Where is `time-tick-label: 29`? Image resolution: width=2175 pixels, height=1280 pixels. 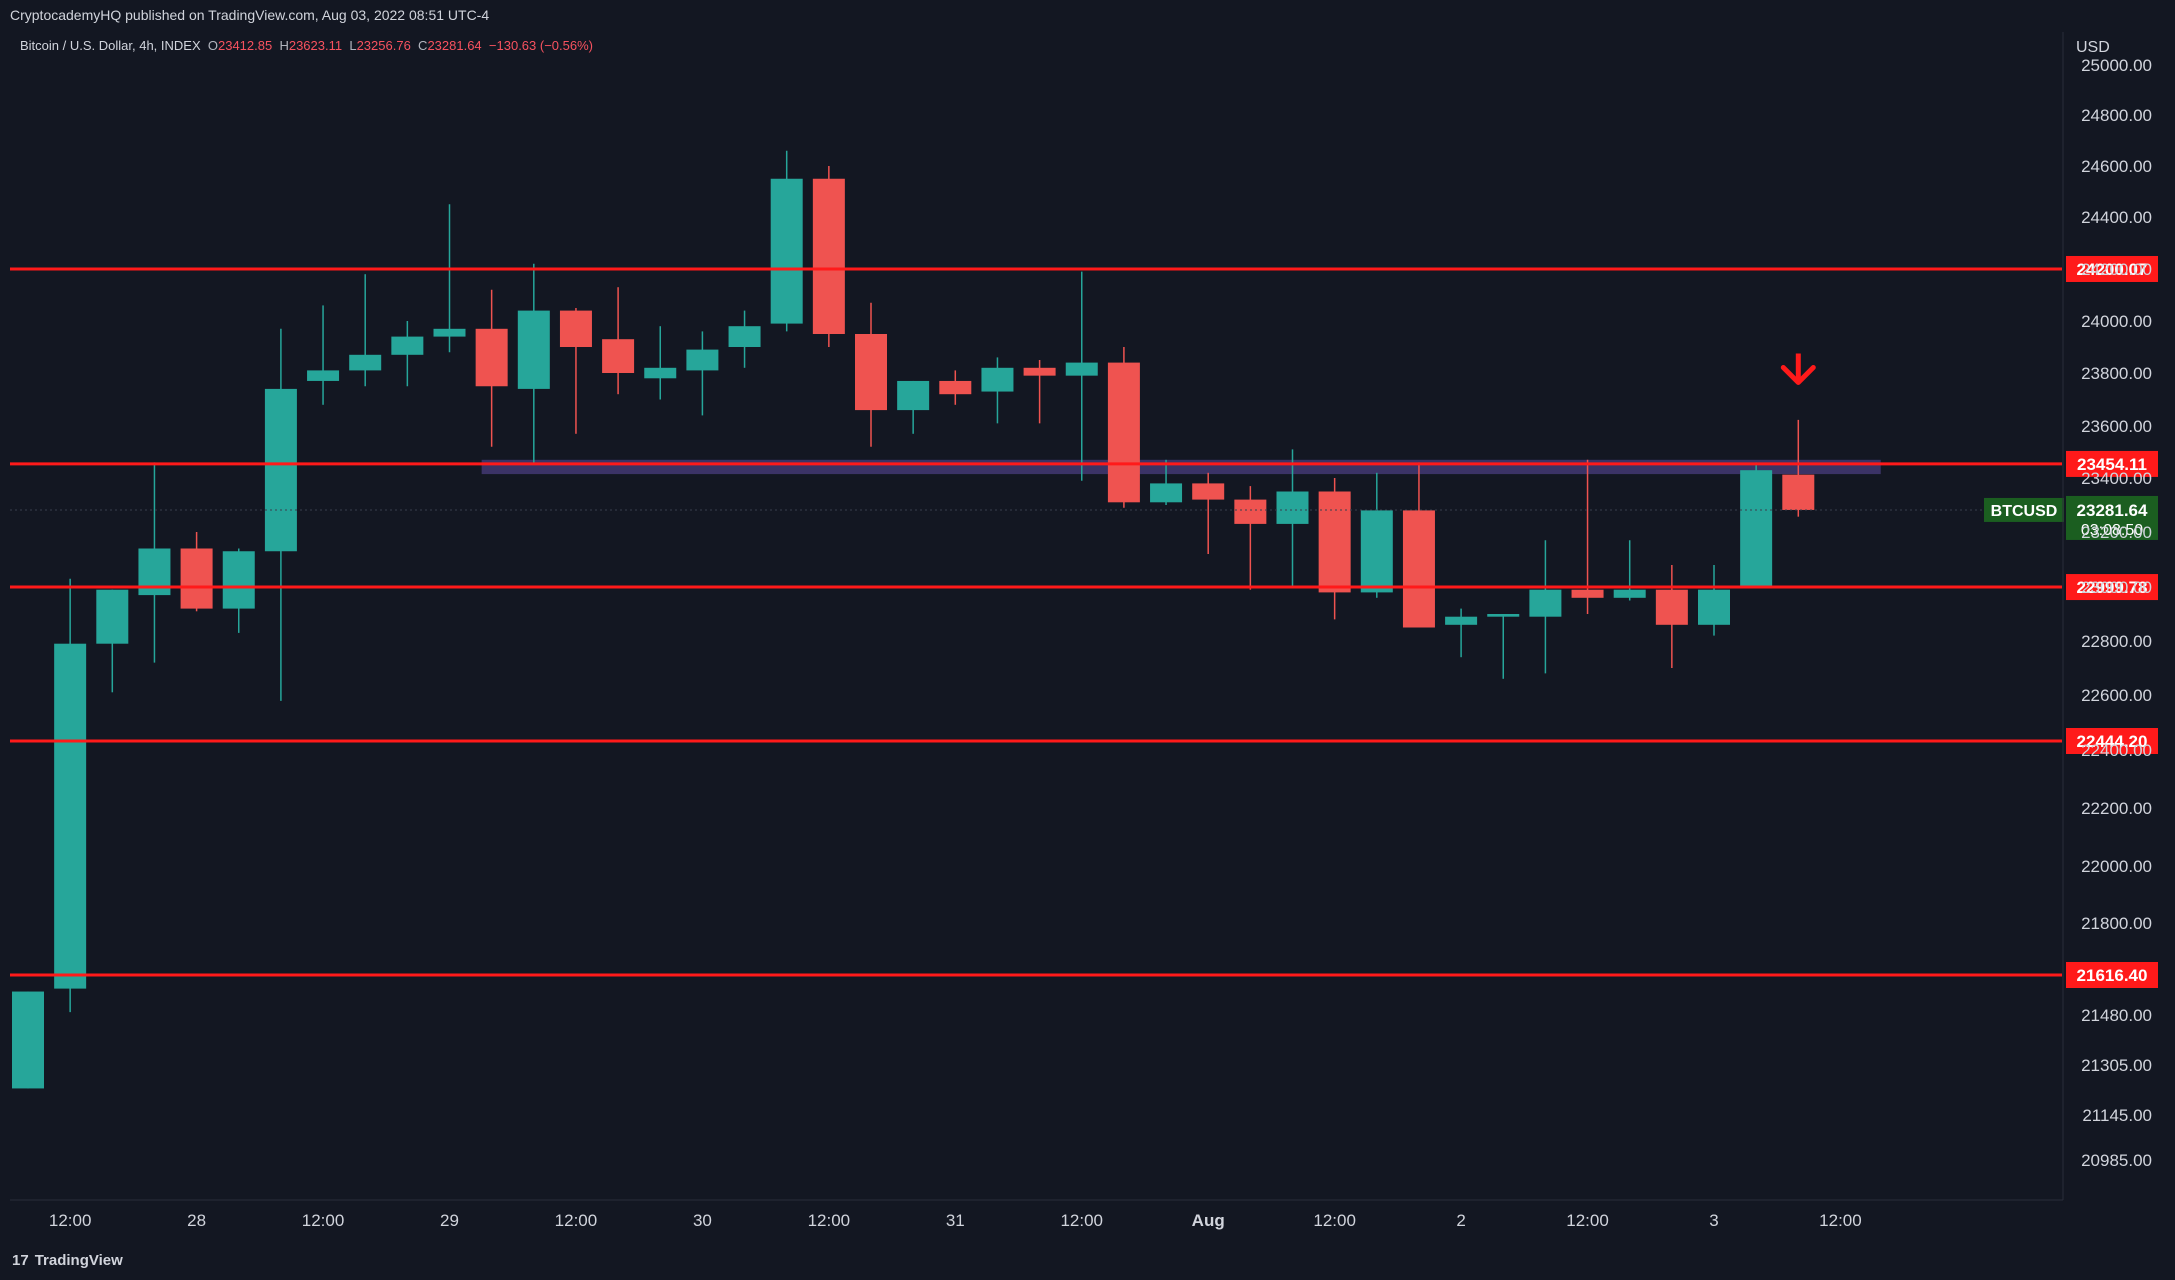
time-tick-label: 29 is located at coordinates (449, 1220).